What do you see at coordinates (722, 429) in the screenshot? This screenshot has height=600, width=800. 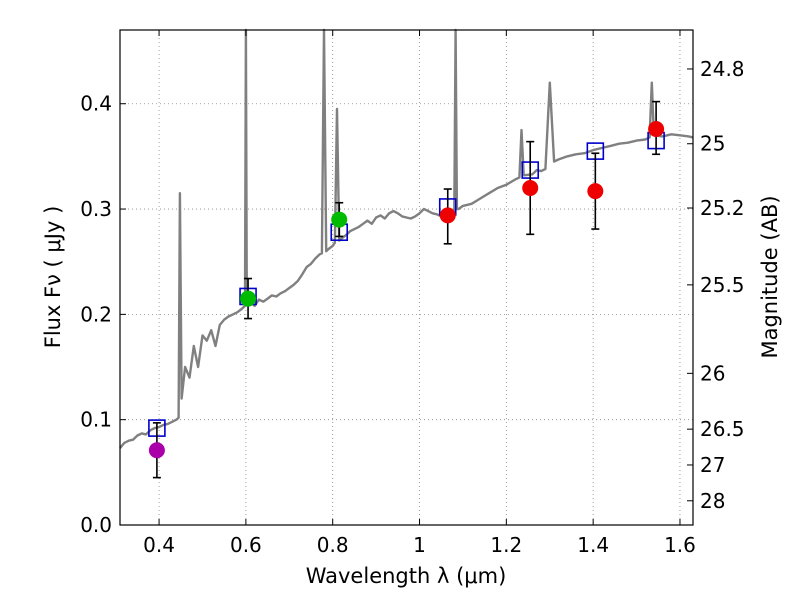 I see `magnitude-tick-label: 26.5` at bounding box center [722, 429].